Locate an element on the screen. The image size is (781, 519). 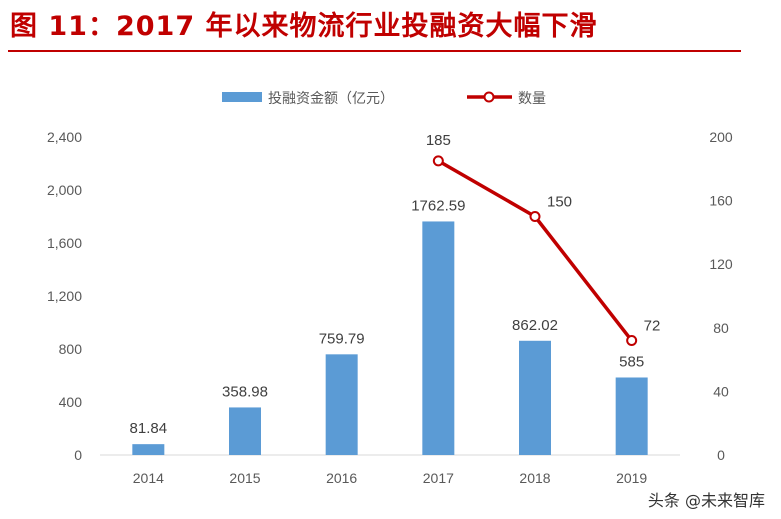
legend-bar-swatch is located at coordinates (242, 97).